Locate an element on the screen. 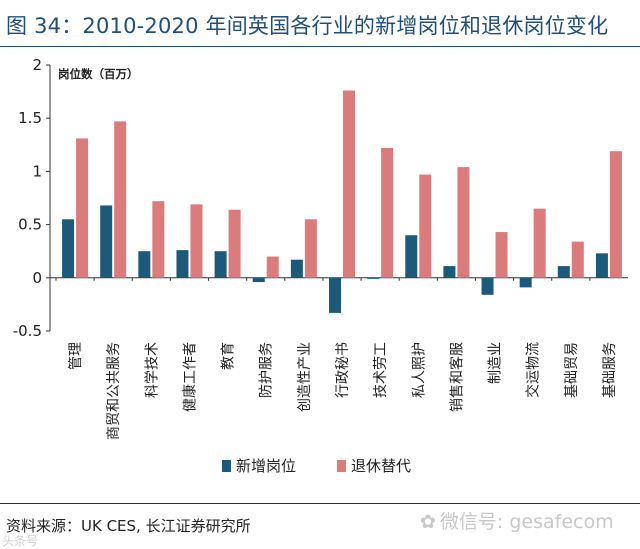 The width and height of the screenshot is (640, 549). x-category-label: 基础服务 is located at coordinates (609, 370).